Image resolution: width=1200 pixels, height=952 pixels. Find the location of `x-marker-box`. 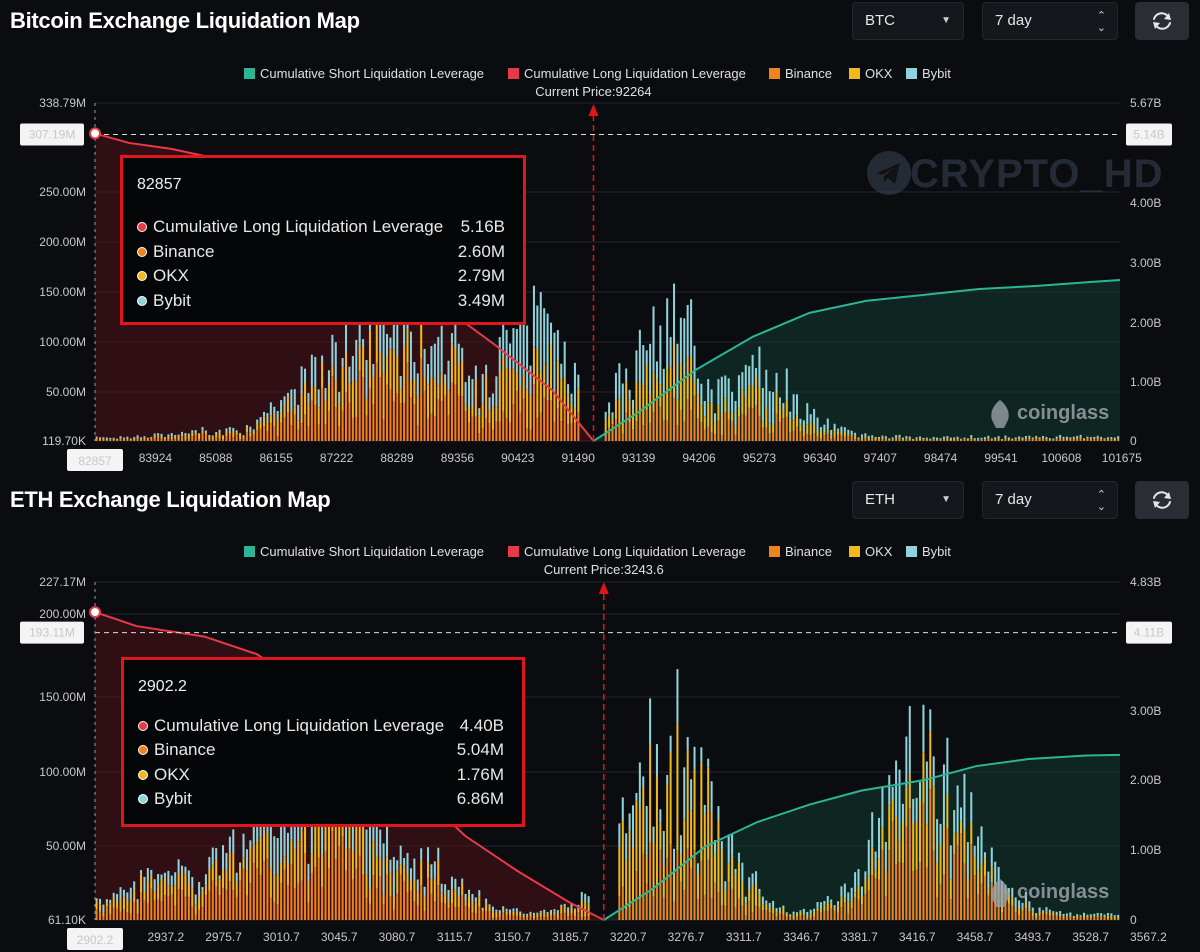

x-marker-box is located at coordinates (95, 460).